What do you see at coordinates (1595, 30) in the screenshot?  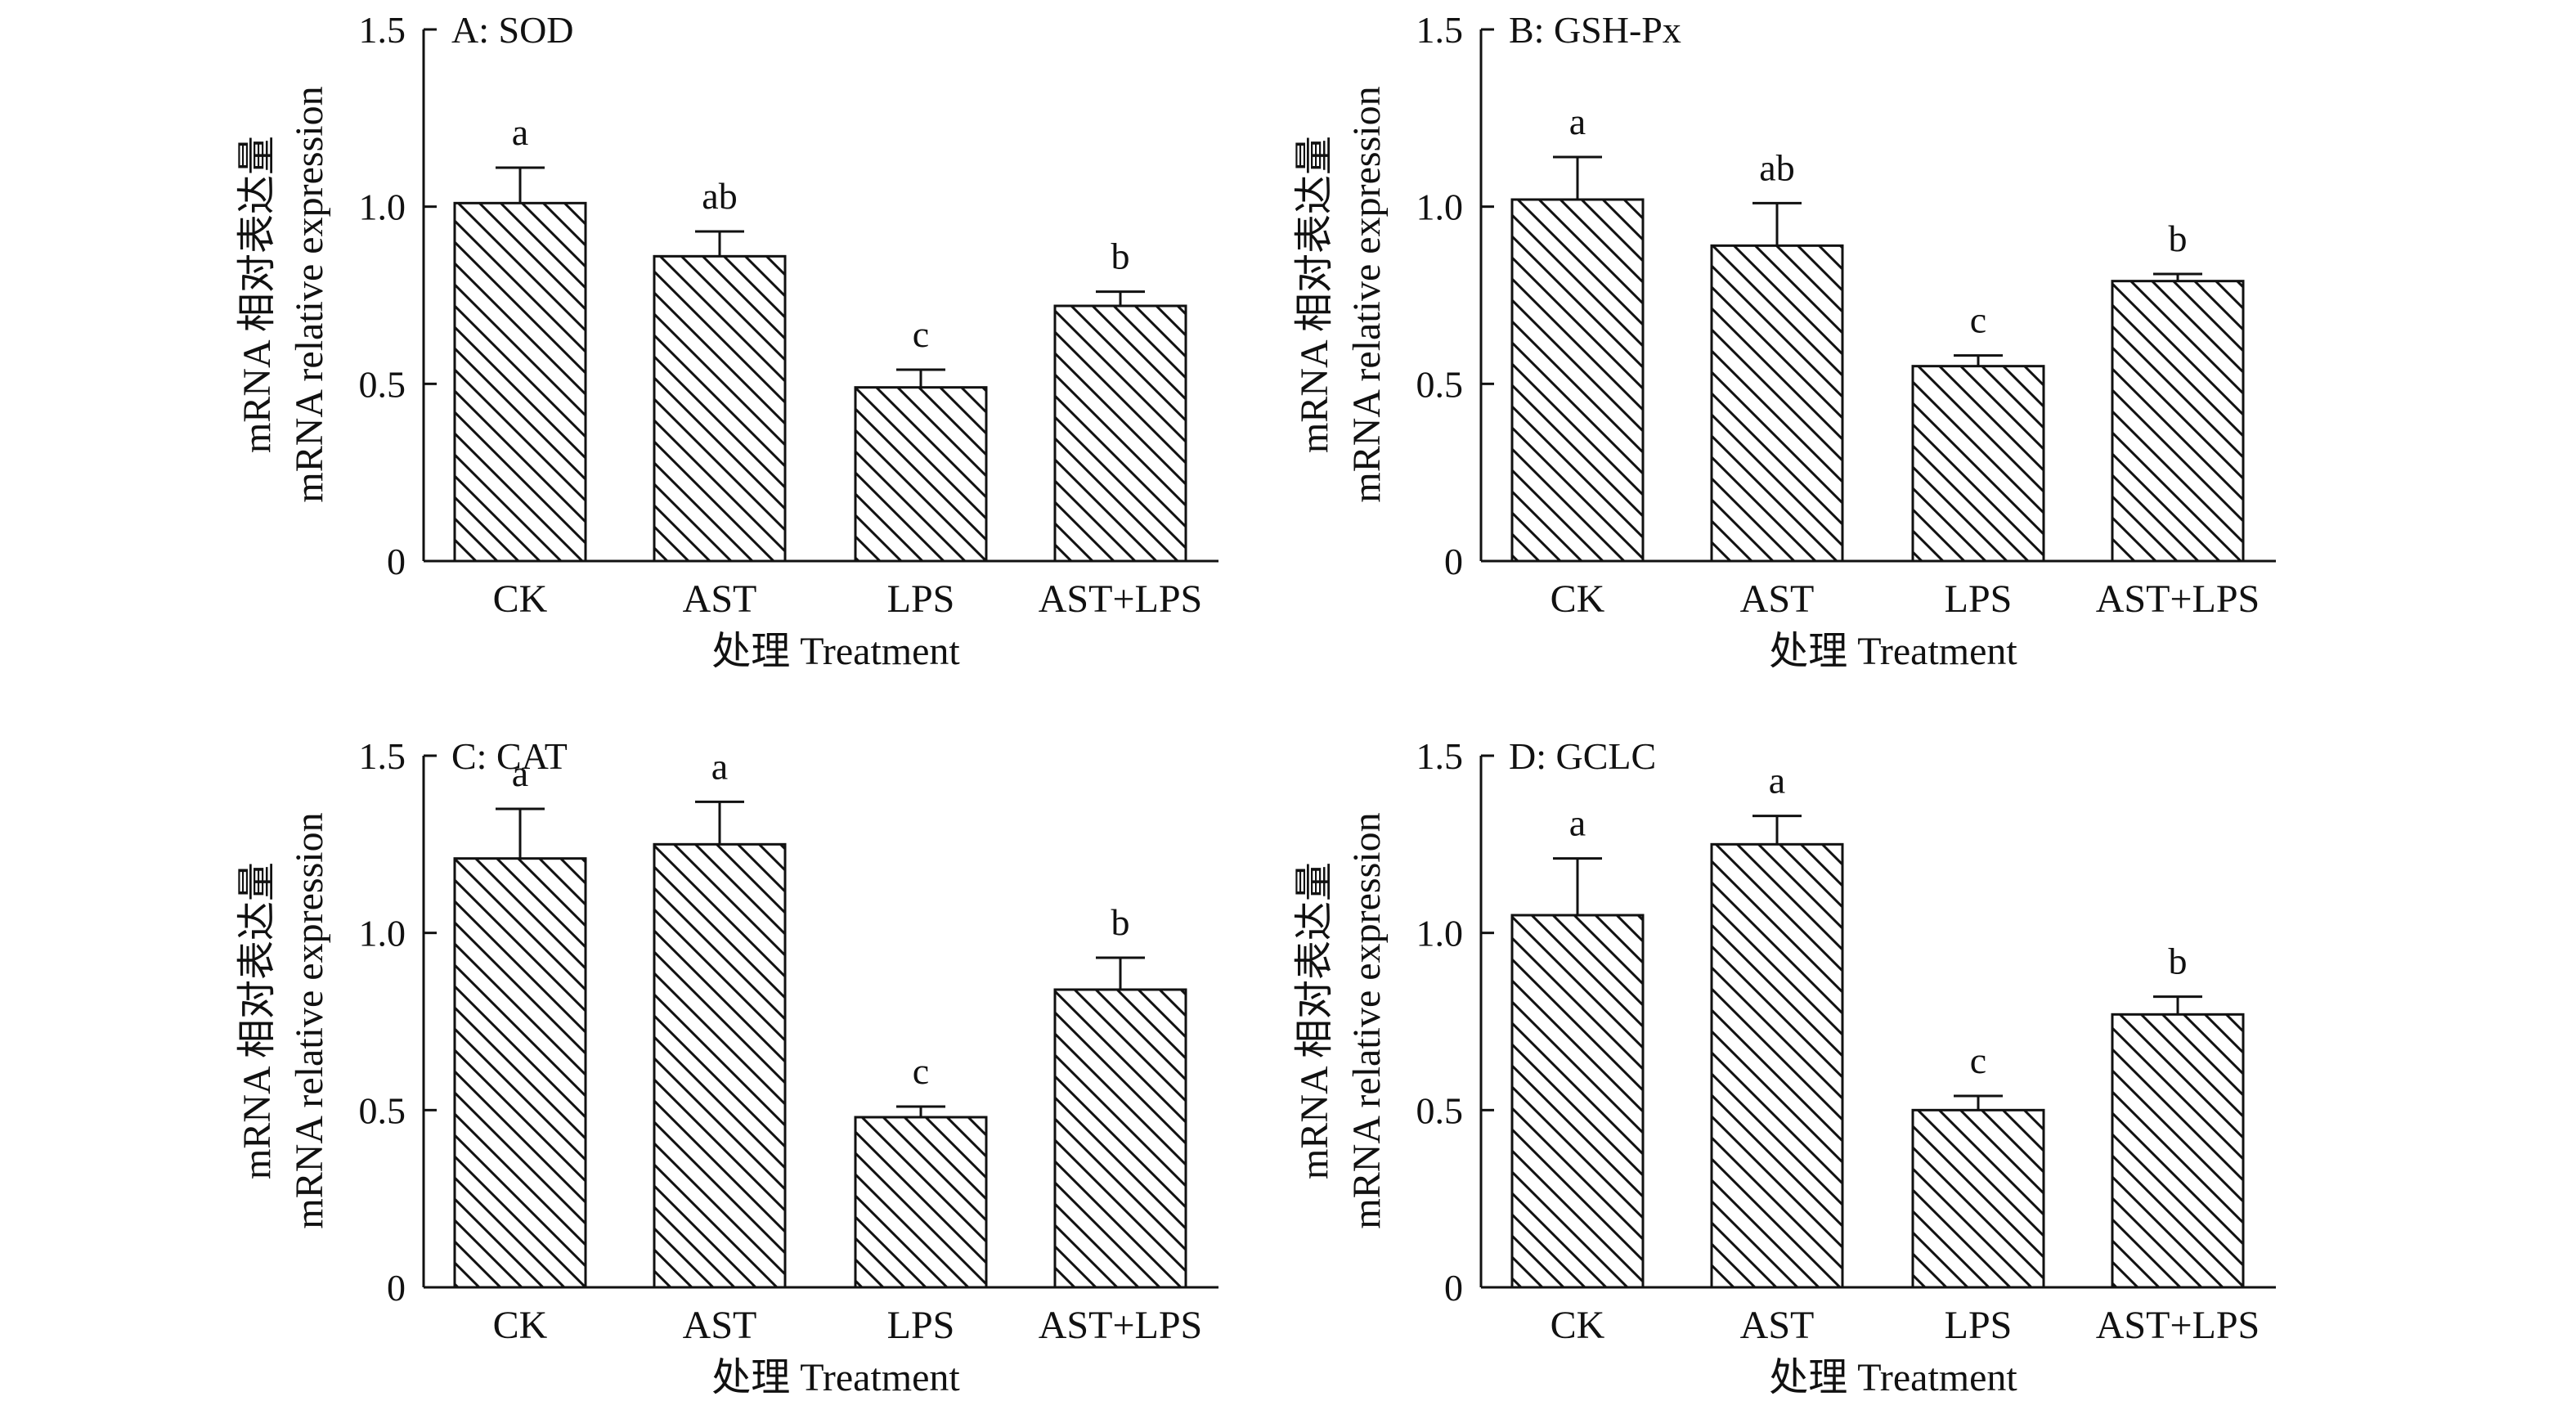 I see `panel-label: B: GSH-Px` at bounding box center [1595, 30].